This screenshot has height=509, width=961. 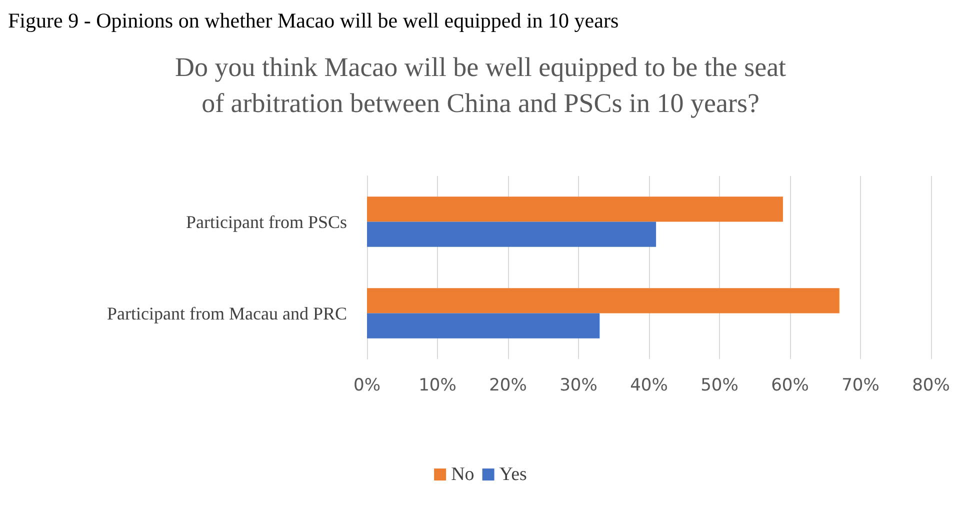 I want to click on chart-title: Do you think Macao will be well equipped to be the seat of arbitration between China and PSCs in 10 years?, so click(x=480, y=85).